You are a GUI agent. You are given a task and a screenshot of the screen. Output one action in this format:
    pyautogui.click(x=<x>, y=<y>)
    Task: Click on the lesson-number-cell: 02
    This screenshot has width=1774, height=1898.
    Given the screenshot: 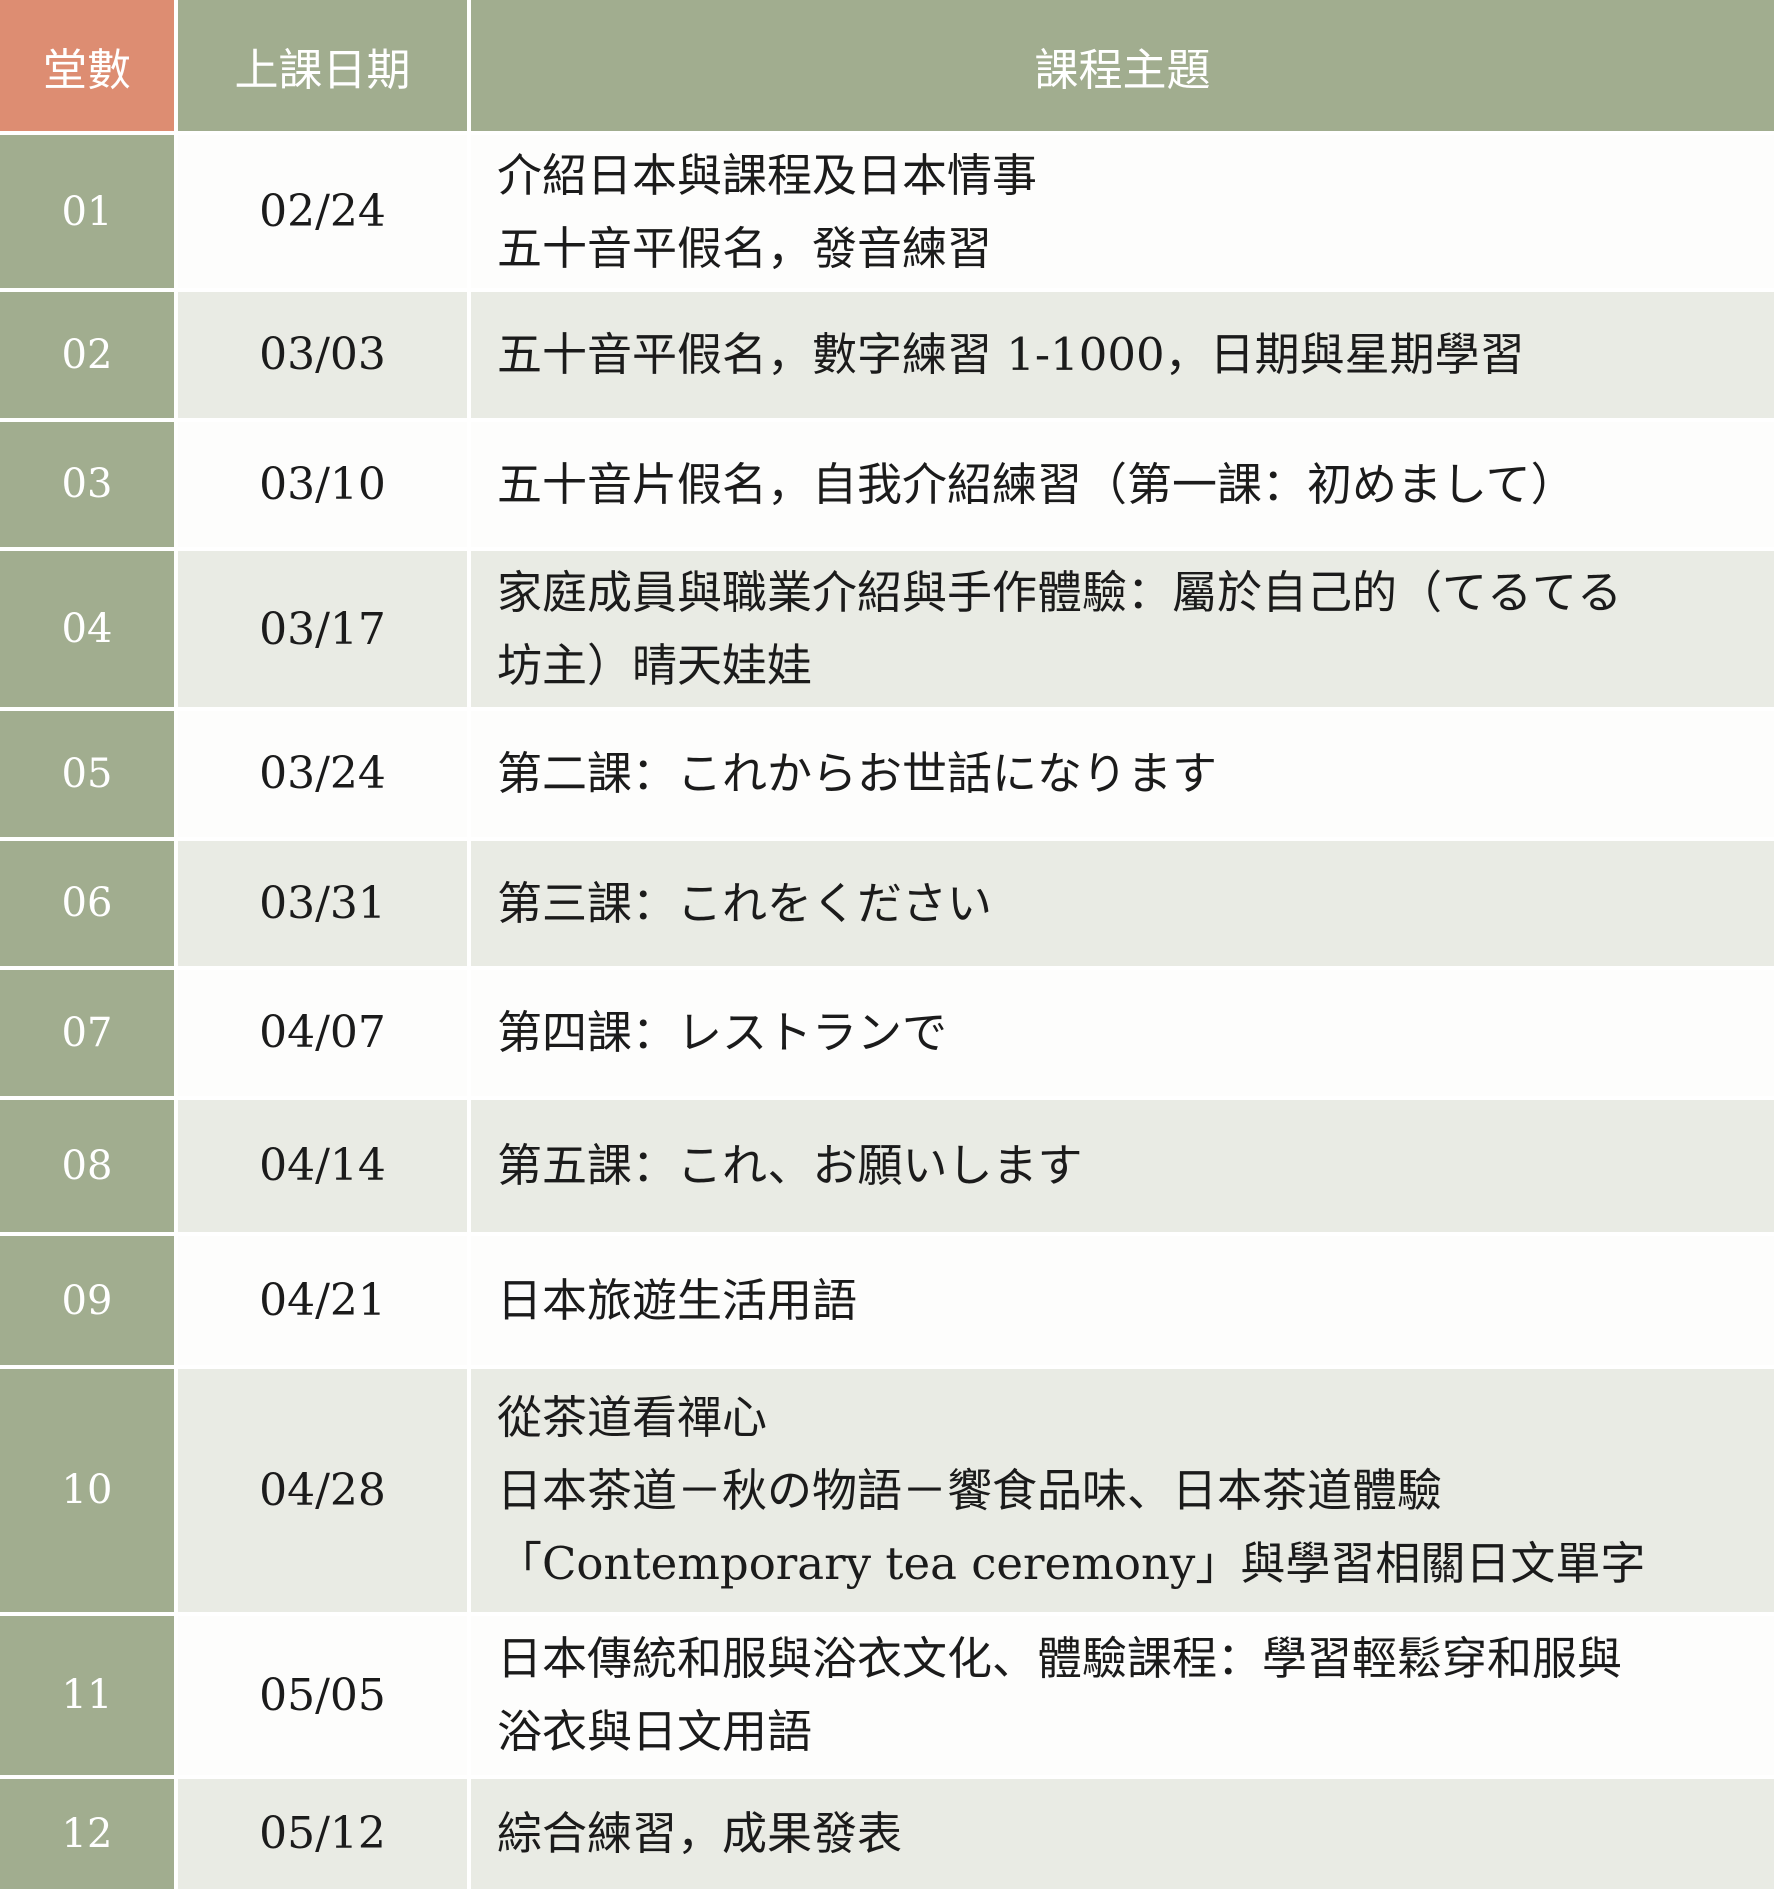 What is the action you would take?
    pyautogui.click(x=89, y=355)
    